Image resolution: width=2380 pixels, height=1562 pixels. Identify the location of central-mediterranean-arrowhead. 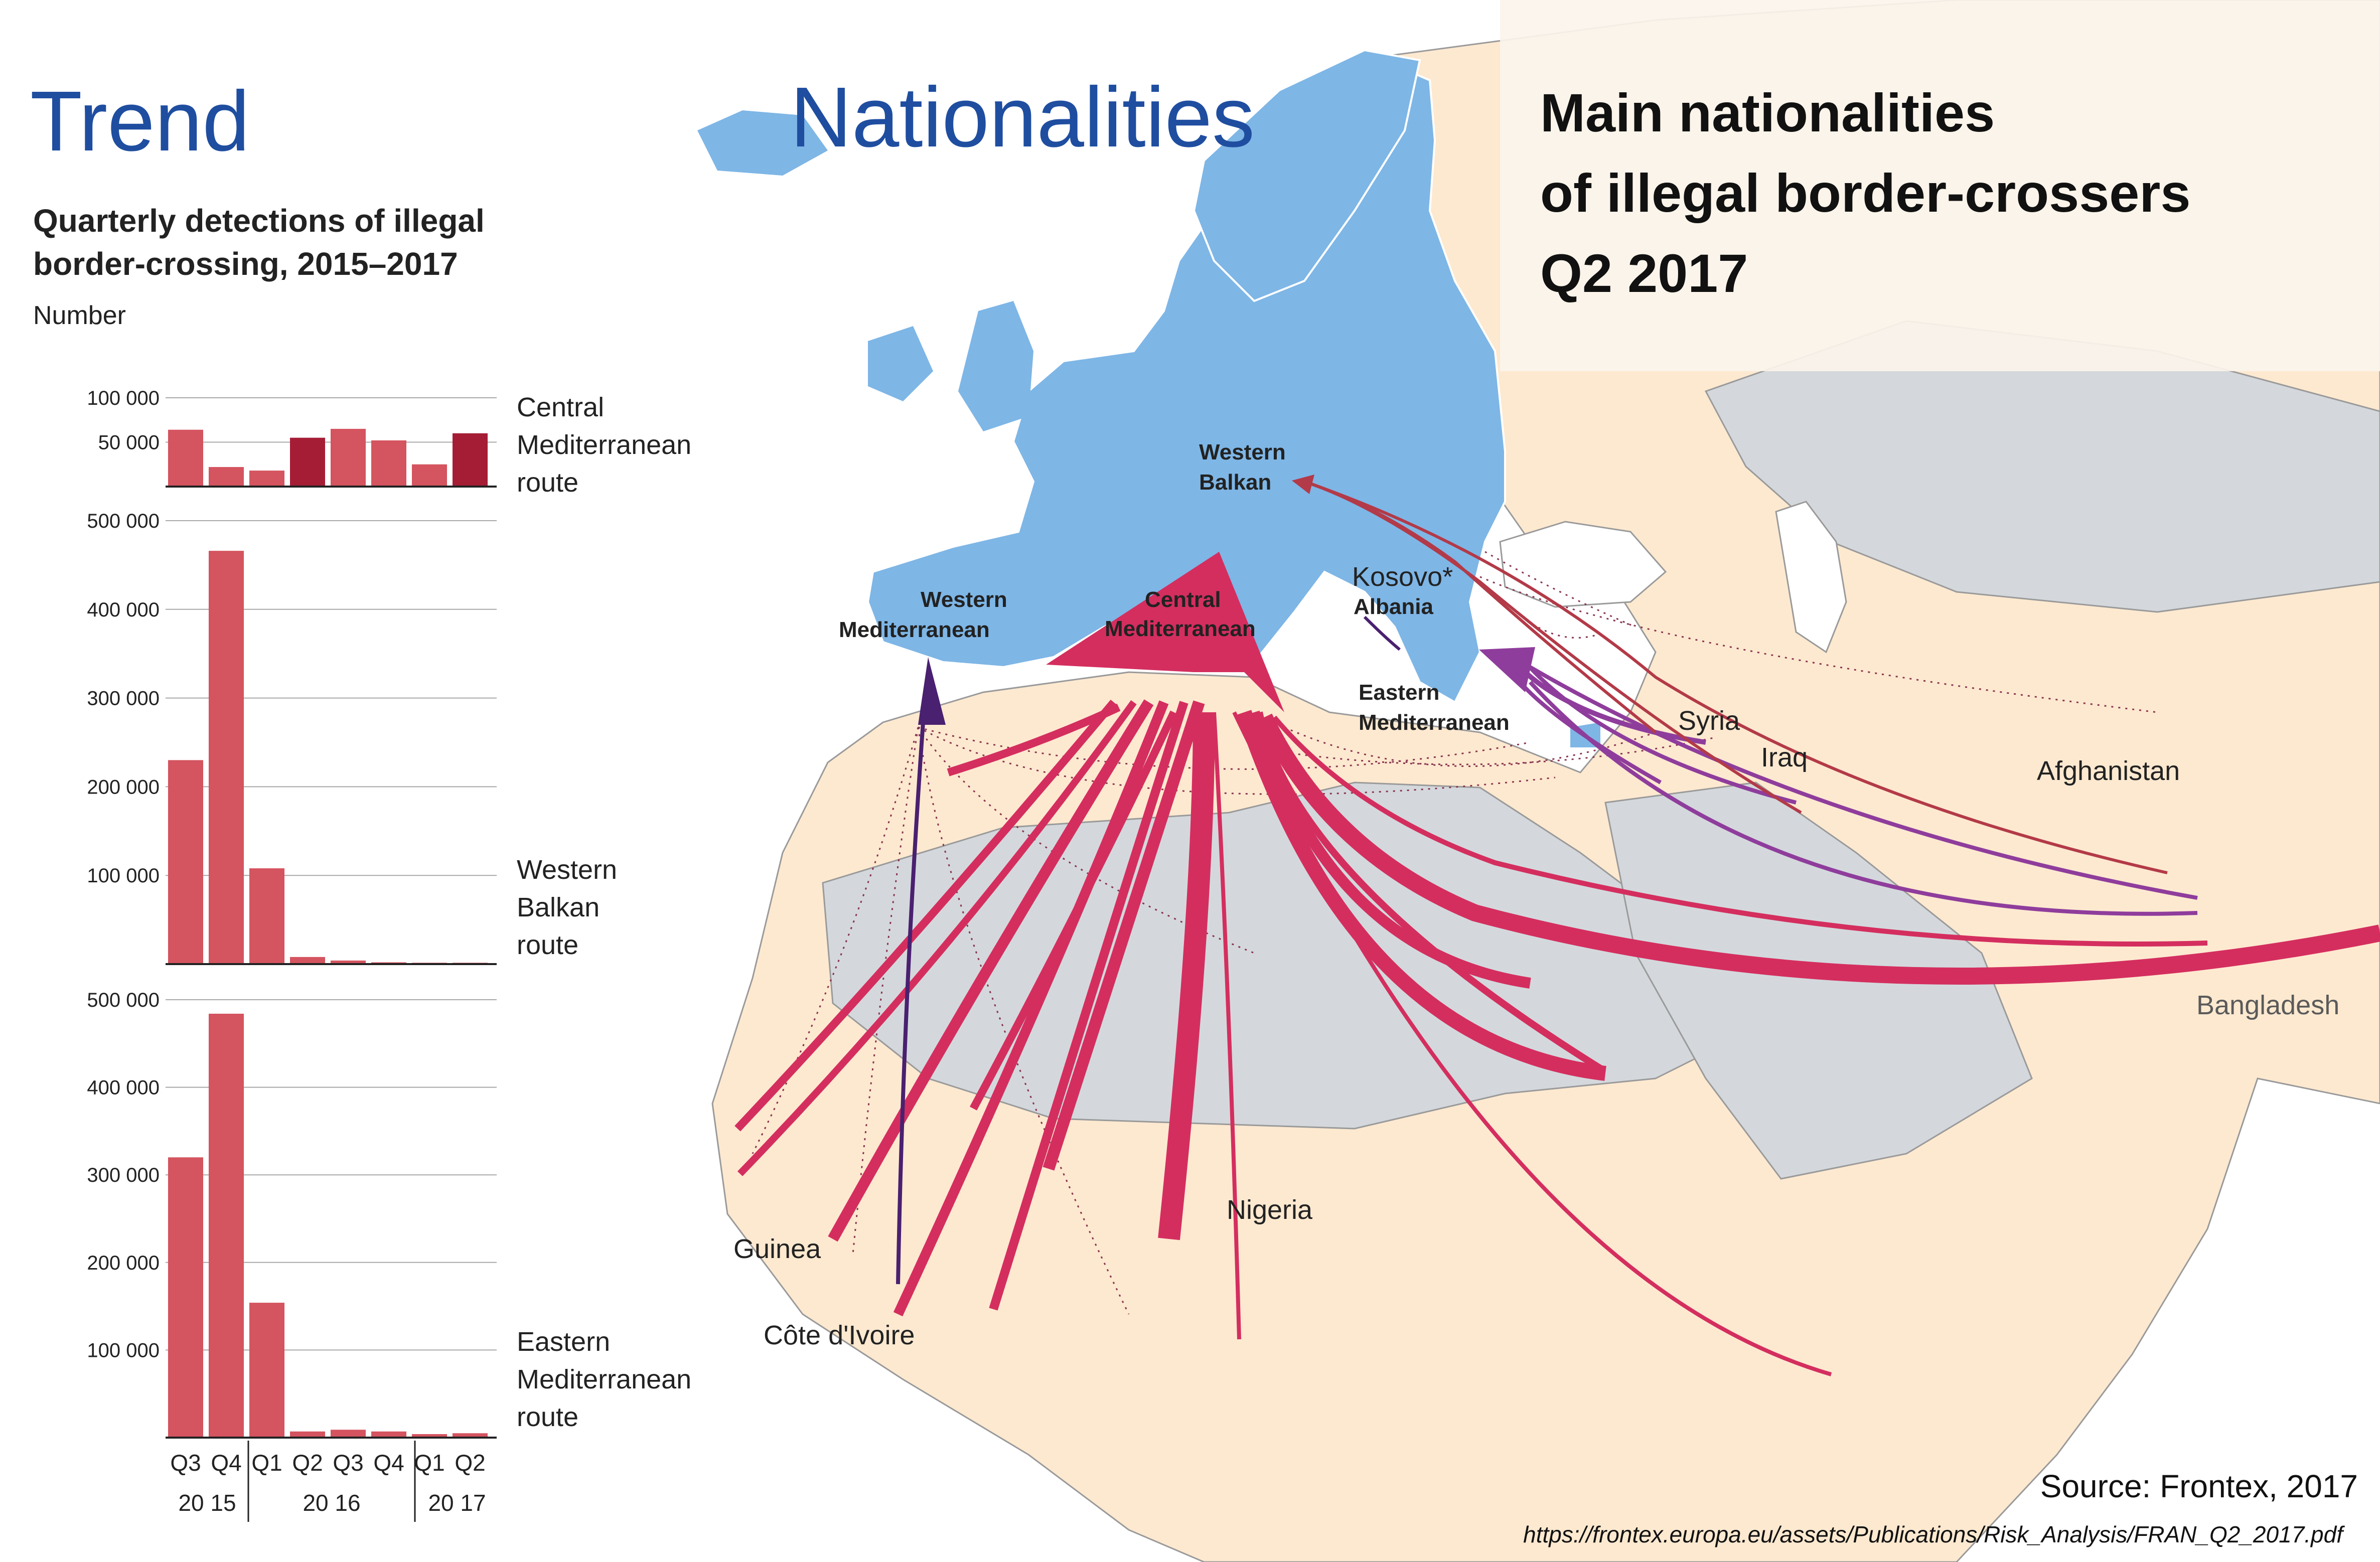
(1165, 632).